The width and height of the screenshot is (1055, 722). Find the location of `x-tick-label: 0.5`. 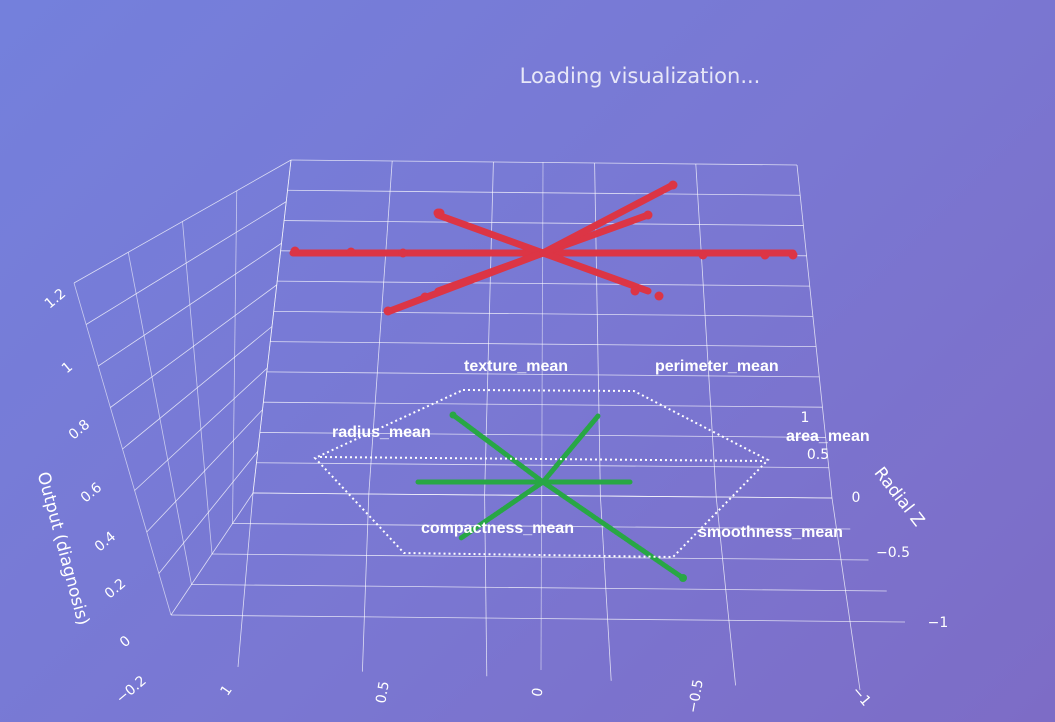

x-tick-label: 0.5 is located at coordinates (383, 692).